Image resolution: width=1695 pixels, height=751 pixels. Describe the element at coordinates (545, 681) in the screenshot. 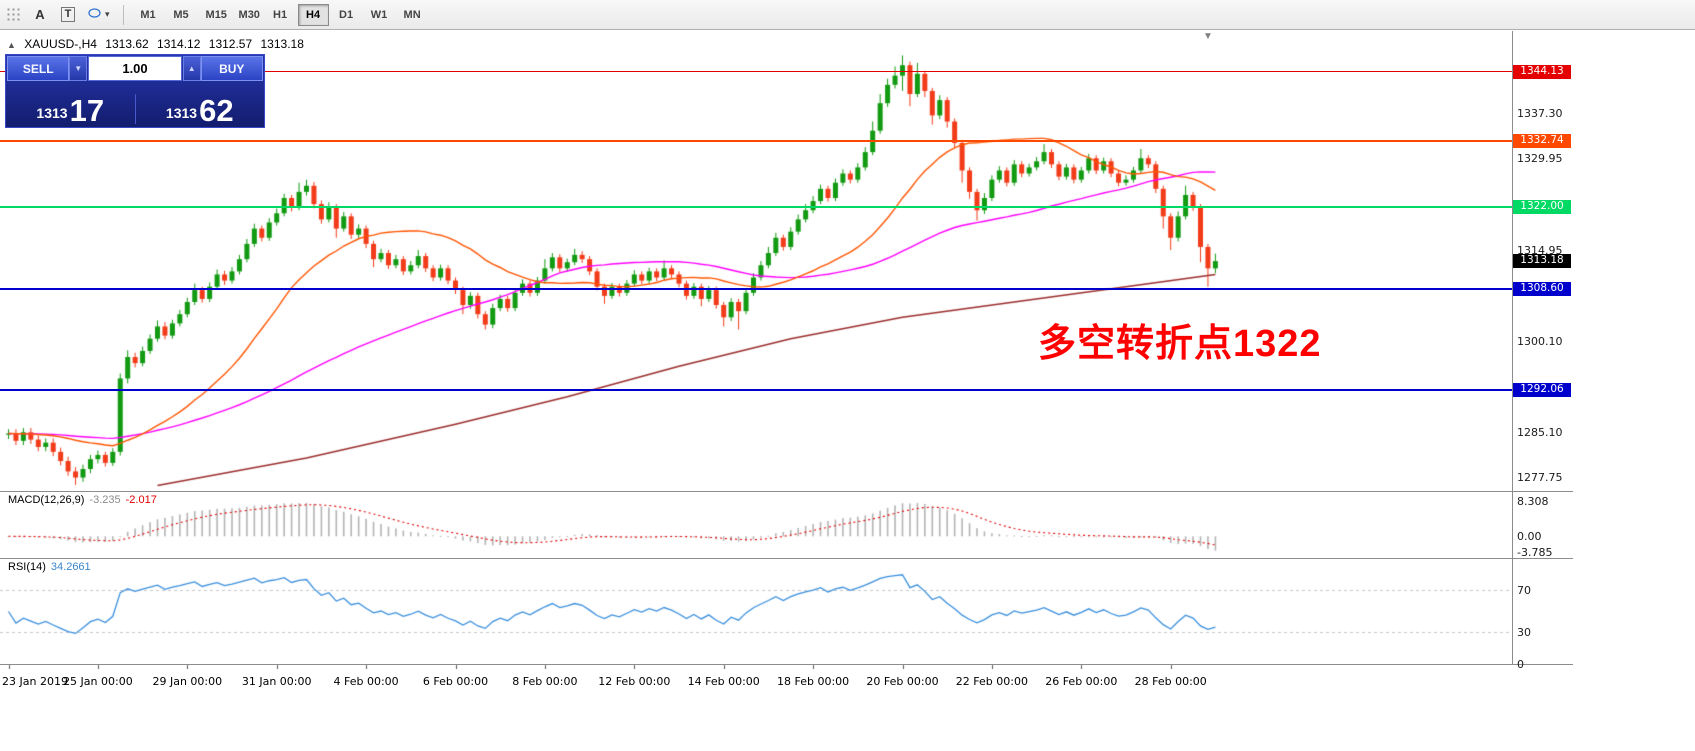

I see `time-label-72: 8 Feb 00:00` at that location.